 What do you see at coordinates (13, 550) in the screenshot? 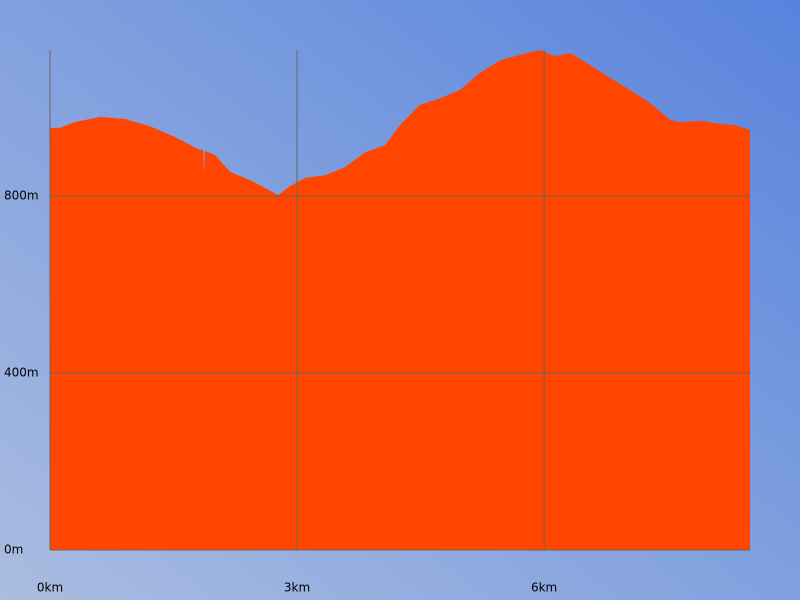
I see `y-tick-label: 0m` at bounding box center [13, 550].